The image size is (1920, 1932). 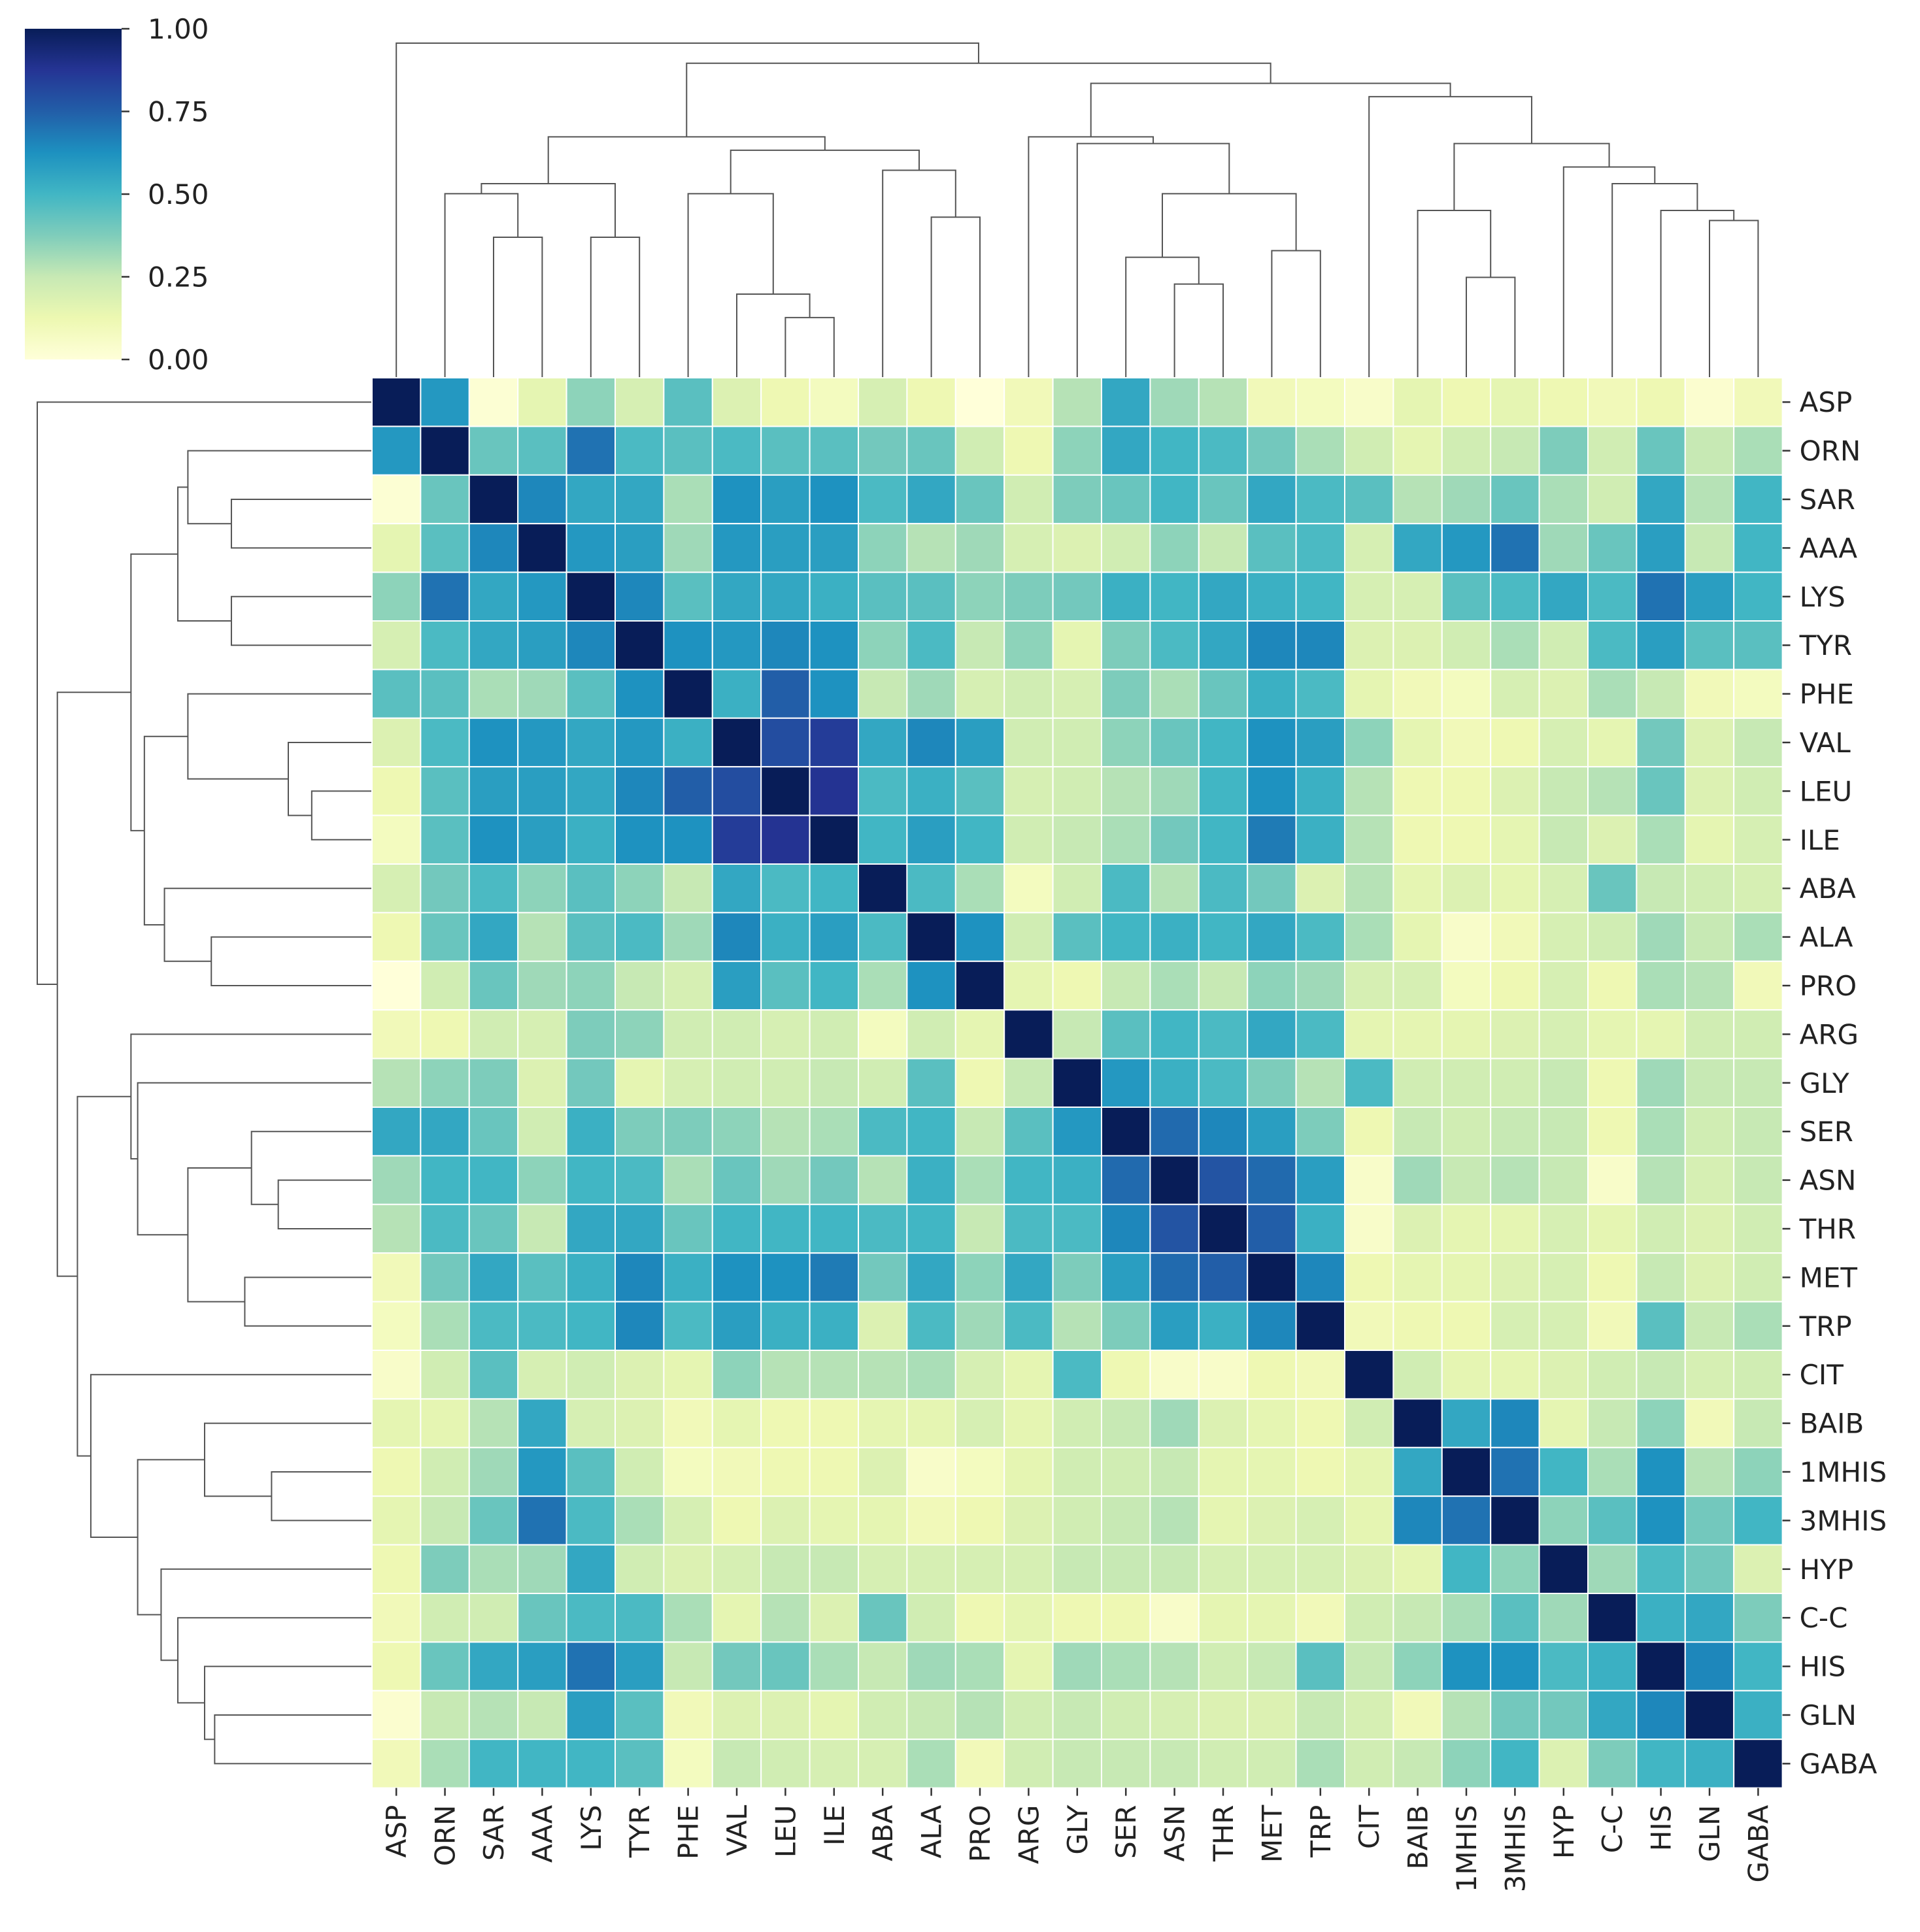 I want to click on column-tick-label: ARG, so click(x=1029, y=1834).